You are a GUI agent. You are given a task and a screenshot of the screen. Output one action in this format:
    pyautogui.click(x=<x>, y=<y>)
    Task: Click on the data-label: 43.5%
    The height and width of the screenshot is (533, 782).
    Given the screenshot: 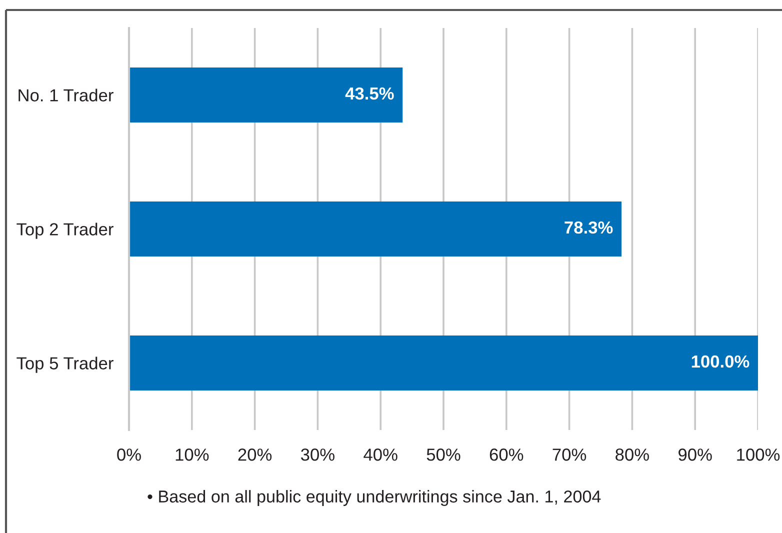 What is the action you would take?
    pyautogui.click(x=369, y=93)
    